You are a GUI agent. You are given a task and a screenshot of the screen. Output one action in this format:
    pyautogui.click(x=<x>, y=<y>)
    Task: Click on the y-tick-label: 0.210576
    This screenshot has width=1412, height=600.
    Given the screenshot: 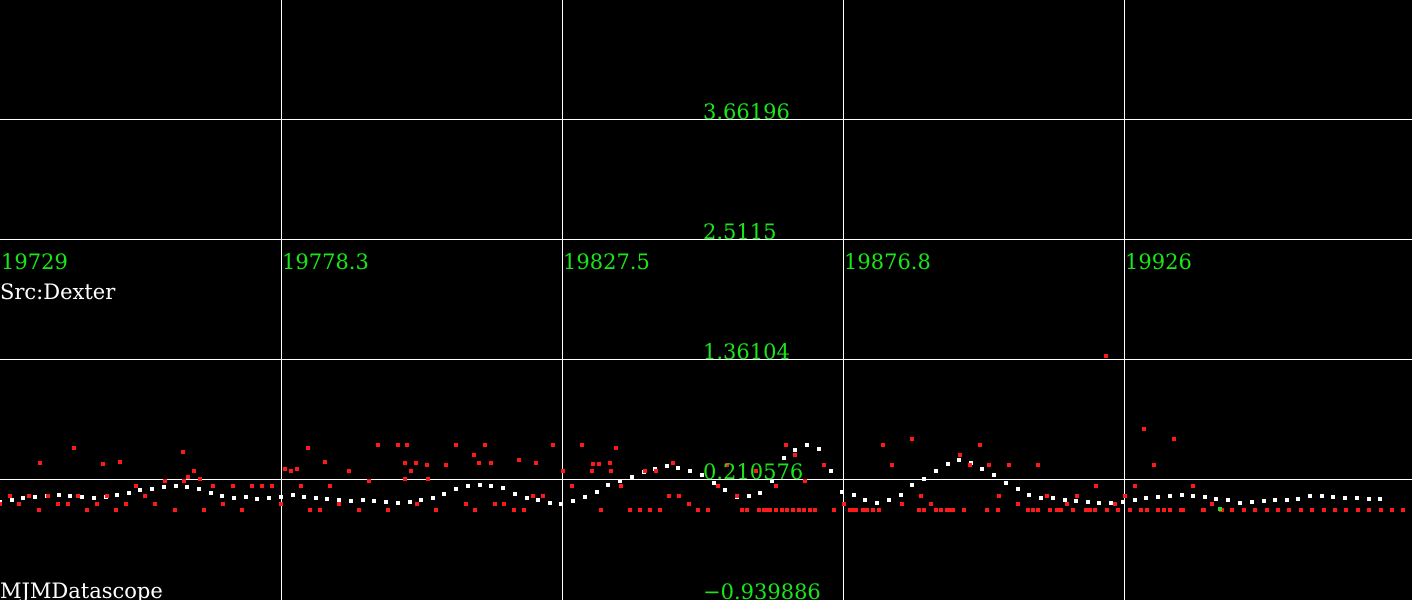 What is the action you would take?
    pyautogui.click(x=753, y=472)
    